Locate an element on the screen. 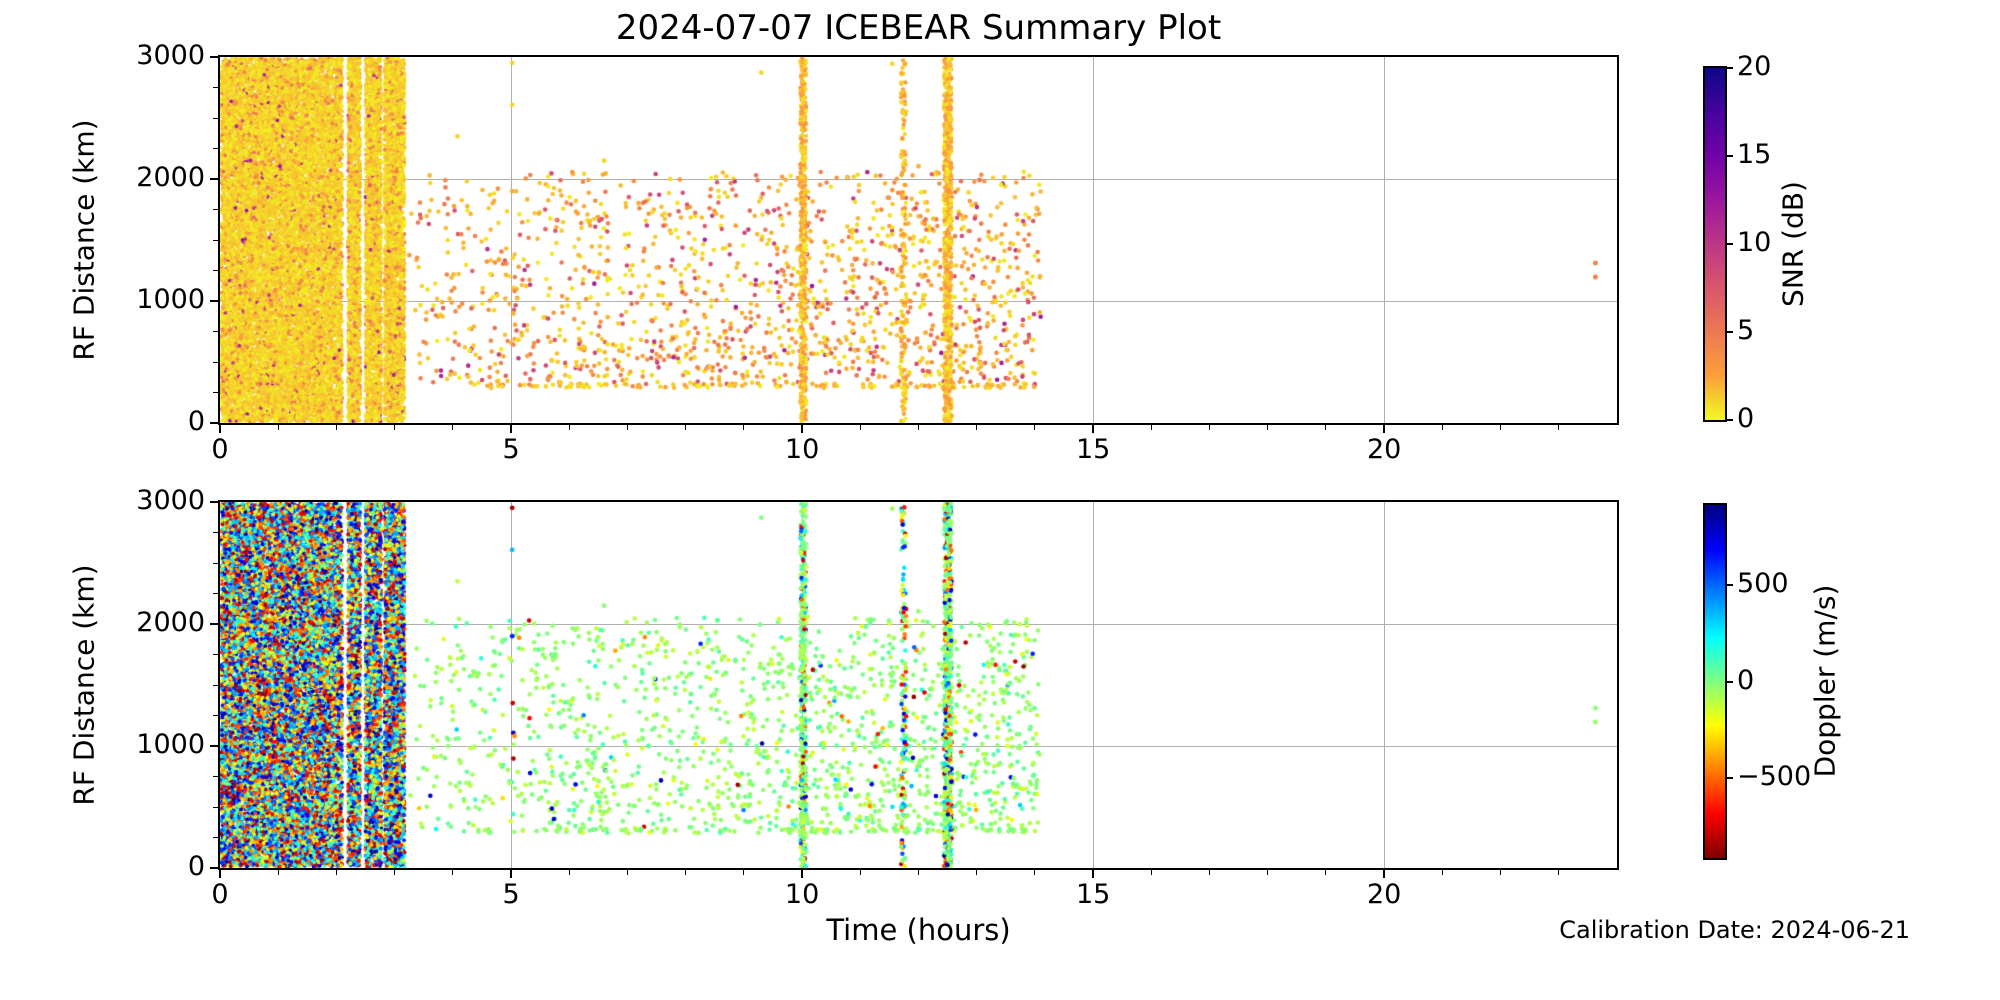 This screenshot has width=2000, height=1000. snr-colorbar is located at coordinates (1715, 244).